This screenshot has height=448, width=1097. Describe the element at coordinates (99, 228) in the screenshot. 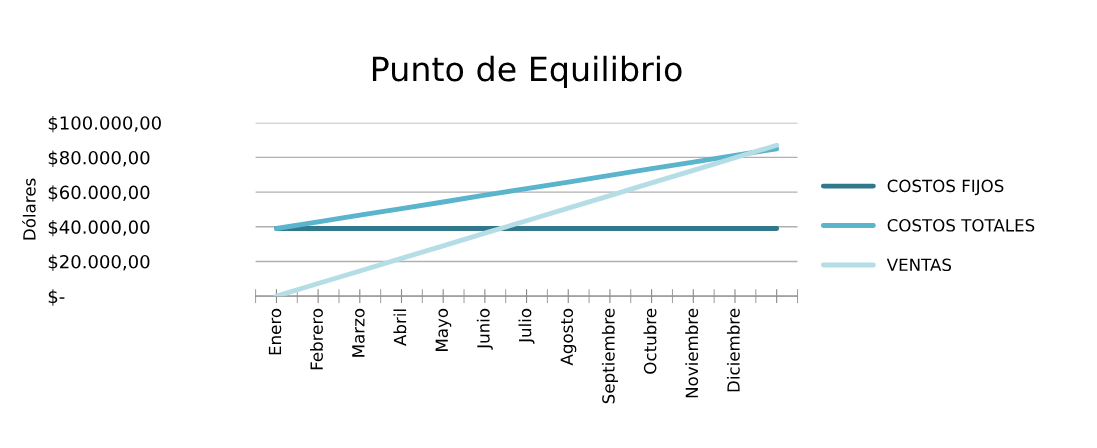

I see `y-tick-label: $40.000,00` at that location.